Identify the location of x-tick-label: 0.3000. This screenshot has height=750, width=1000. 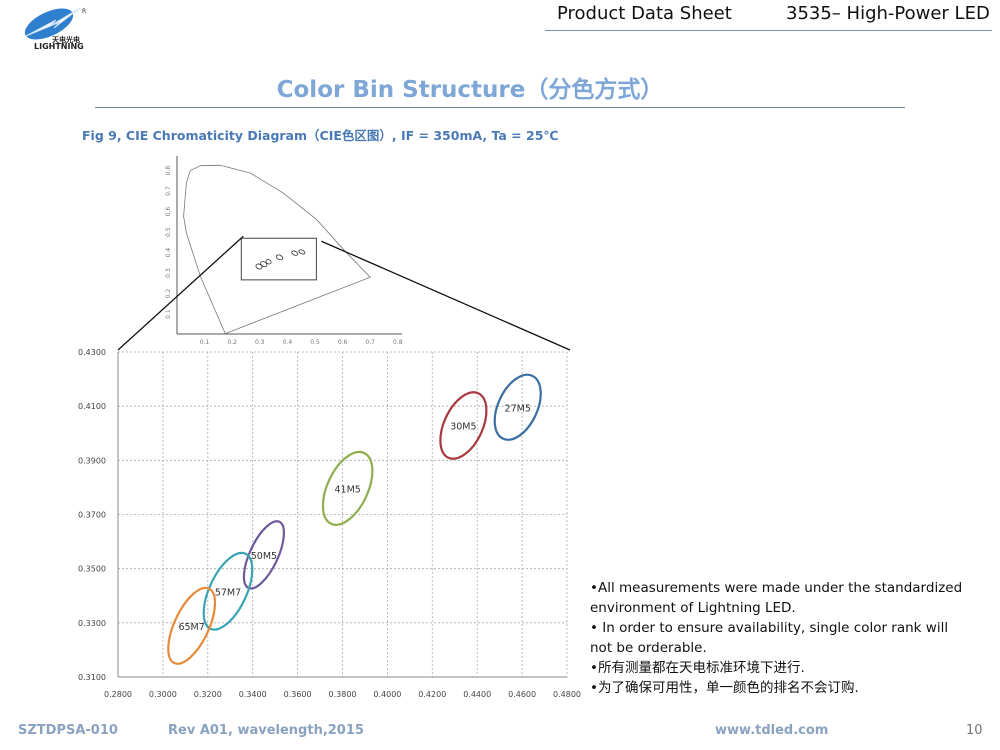
(163, 694).